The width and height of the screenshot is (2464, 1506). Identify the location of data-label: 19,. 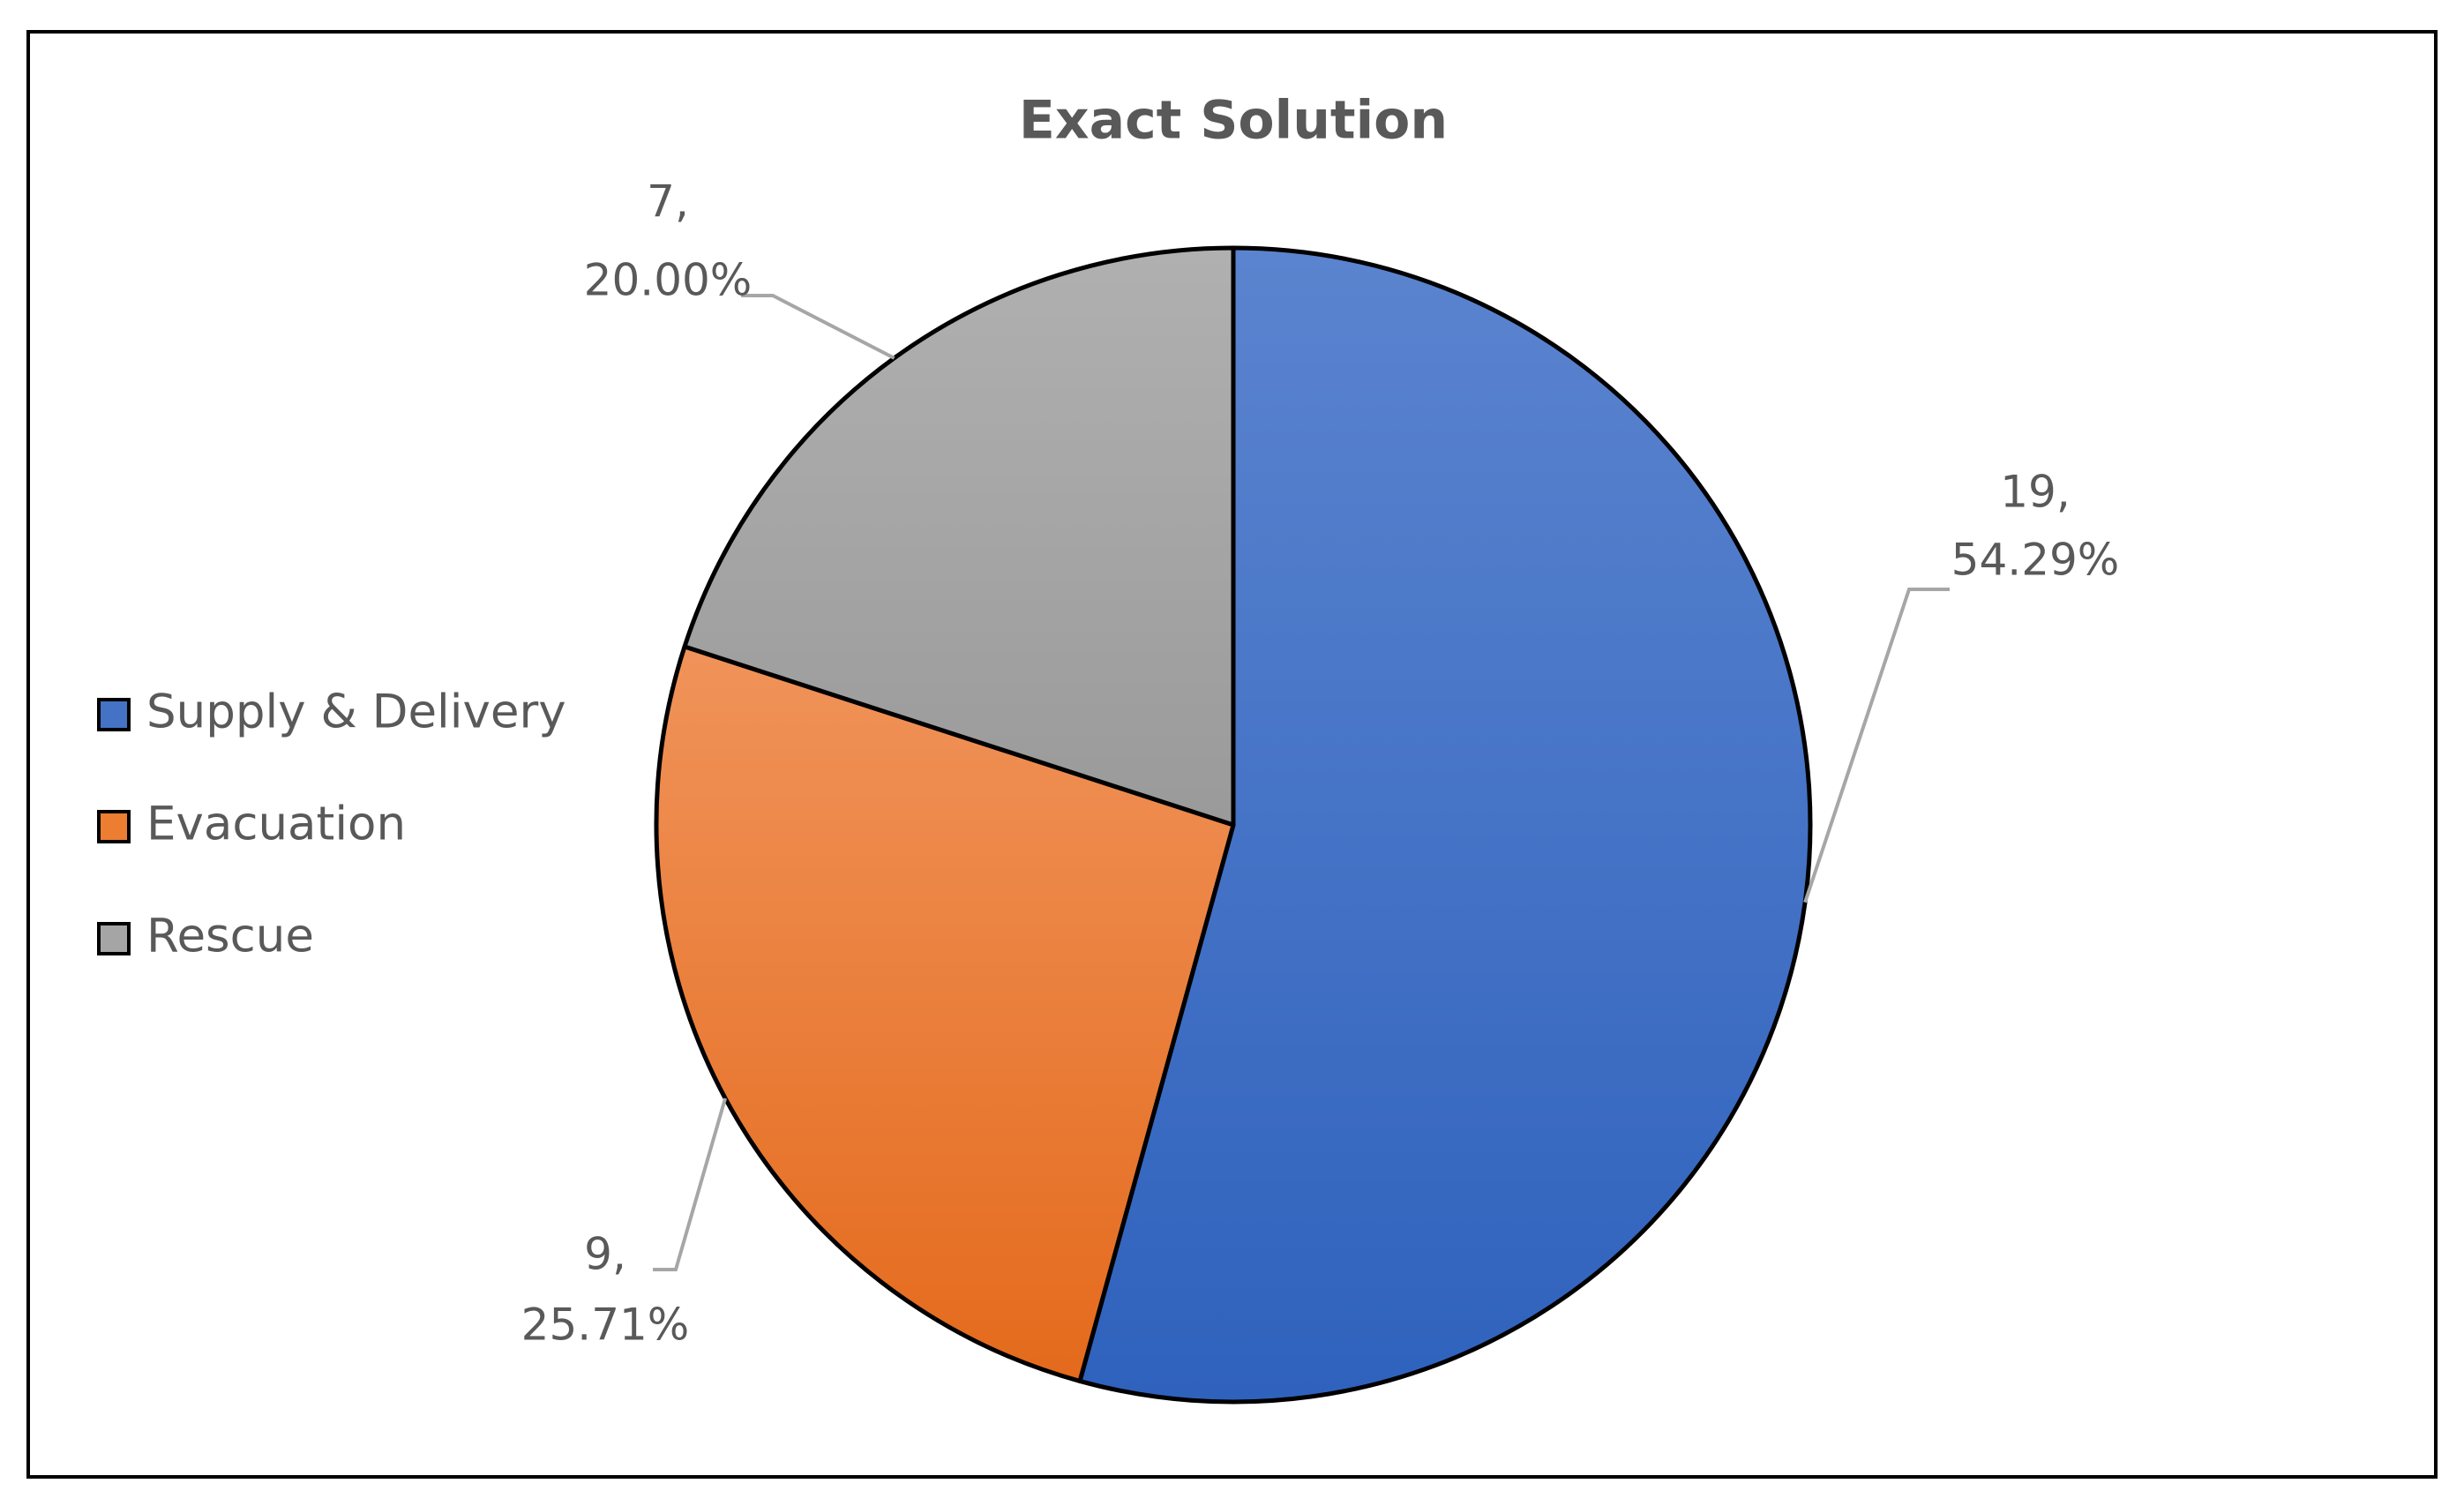
(2035, 492).